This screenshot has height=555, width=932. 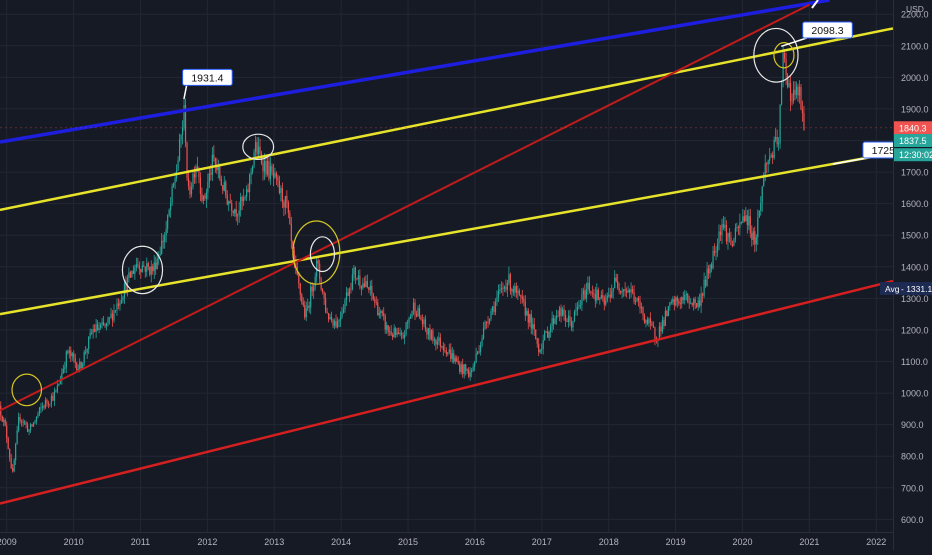 I want to click on time-tick-label: 2017, so click(x=542, y=542).